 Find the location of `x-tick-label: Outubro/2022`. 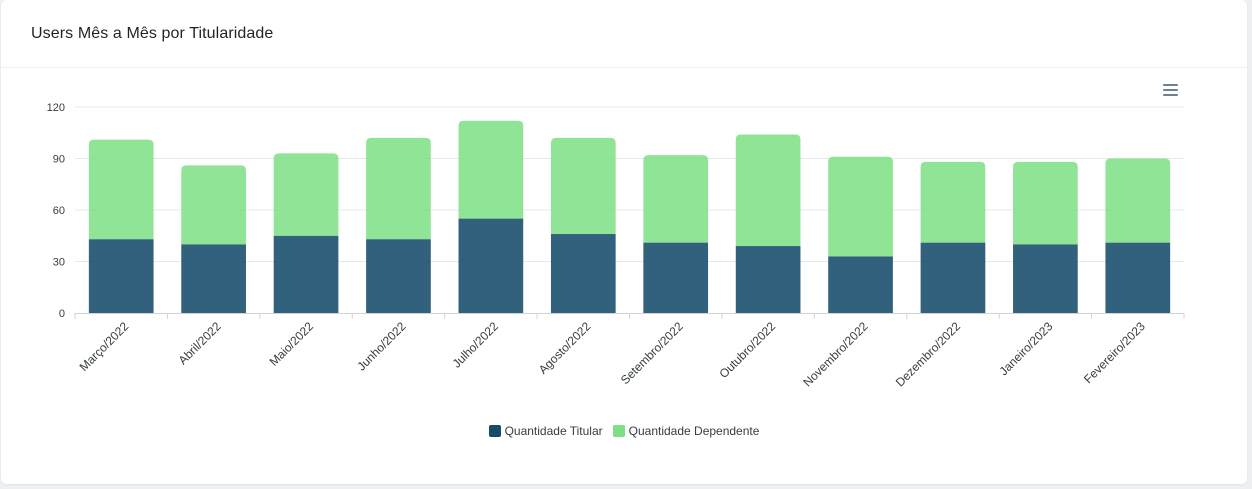

x-tick-label: Outubro/2022 is located at coordinates (747, 350).